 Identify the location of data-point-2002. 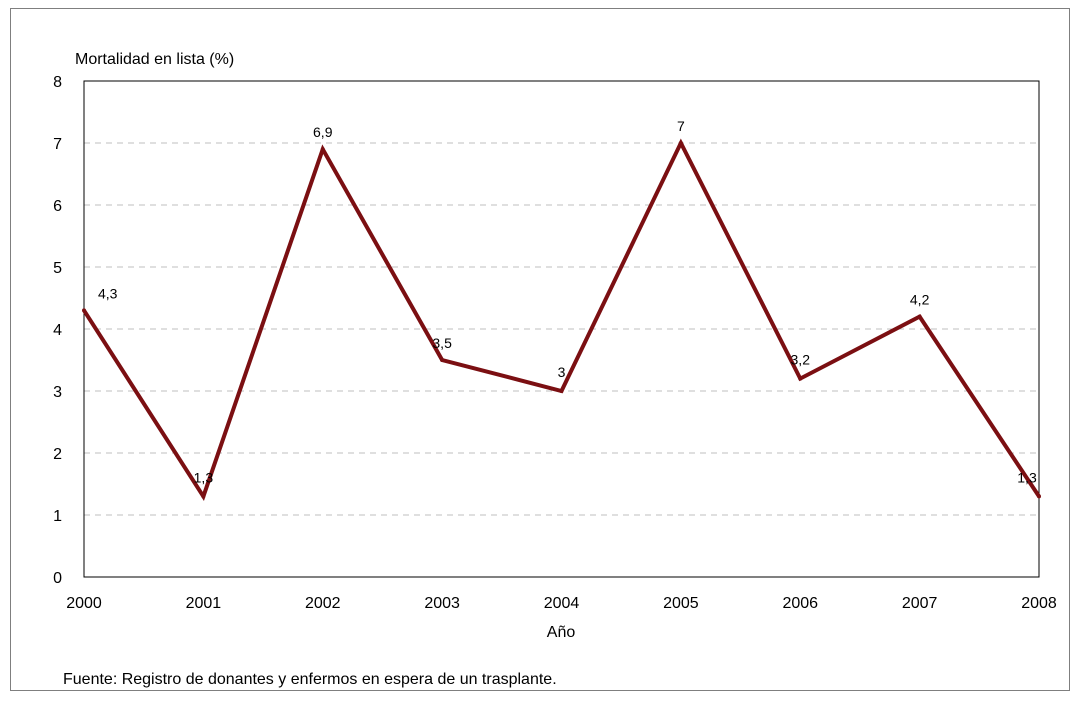
(322, 149).